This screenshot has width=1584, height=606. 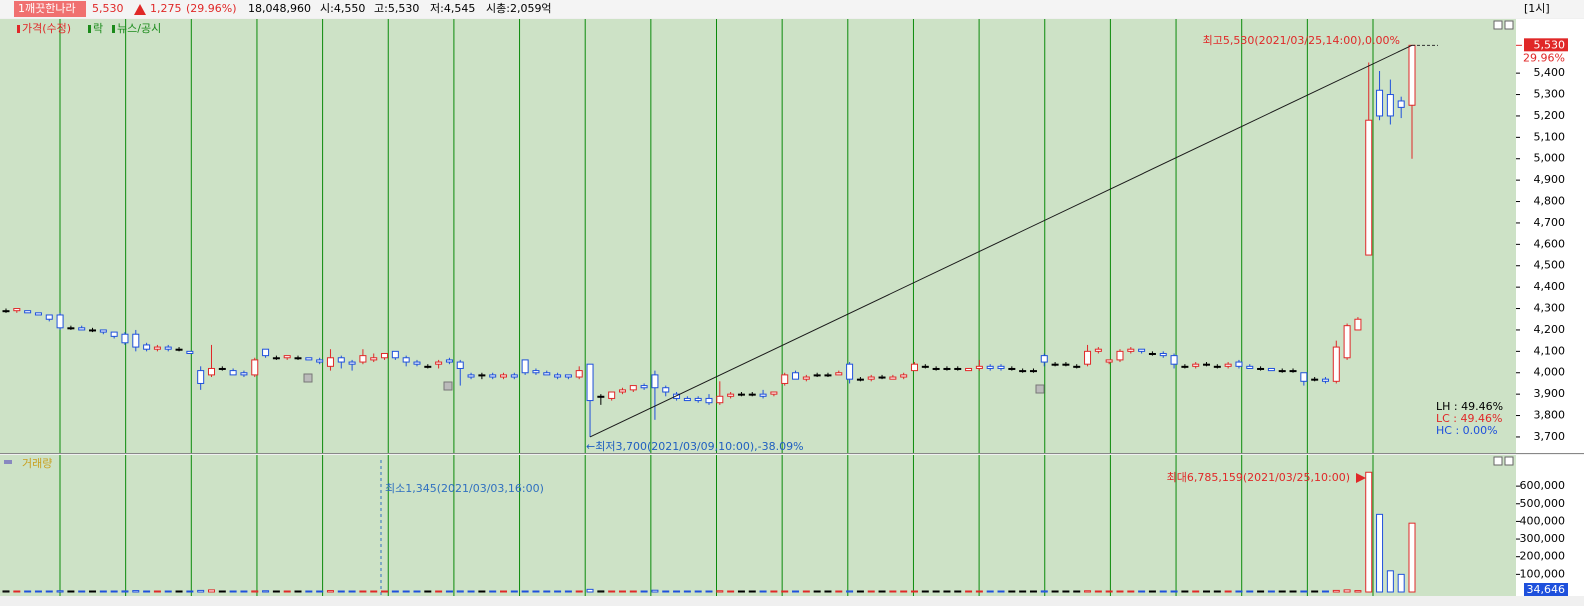 What do you see at coordinates (1550, 222) in the screenshot?
I see `y-tick-label: 4,700` at bounding box center [1550, 222].